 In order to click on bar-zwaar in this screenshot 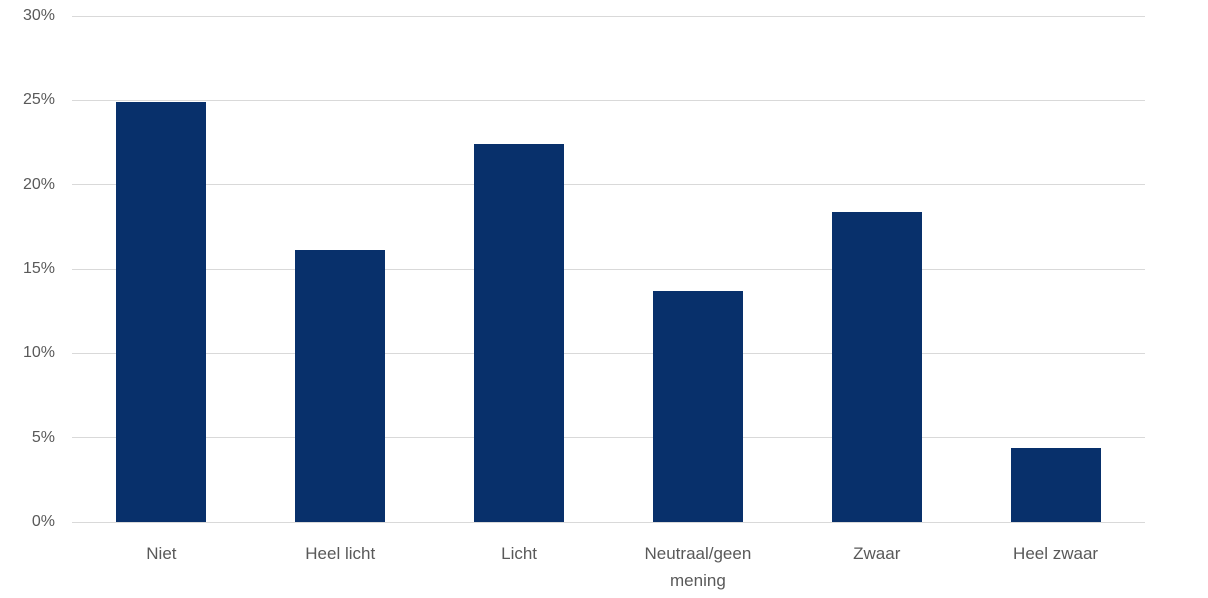, I will do `click(876, 366)`.